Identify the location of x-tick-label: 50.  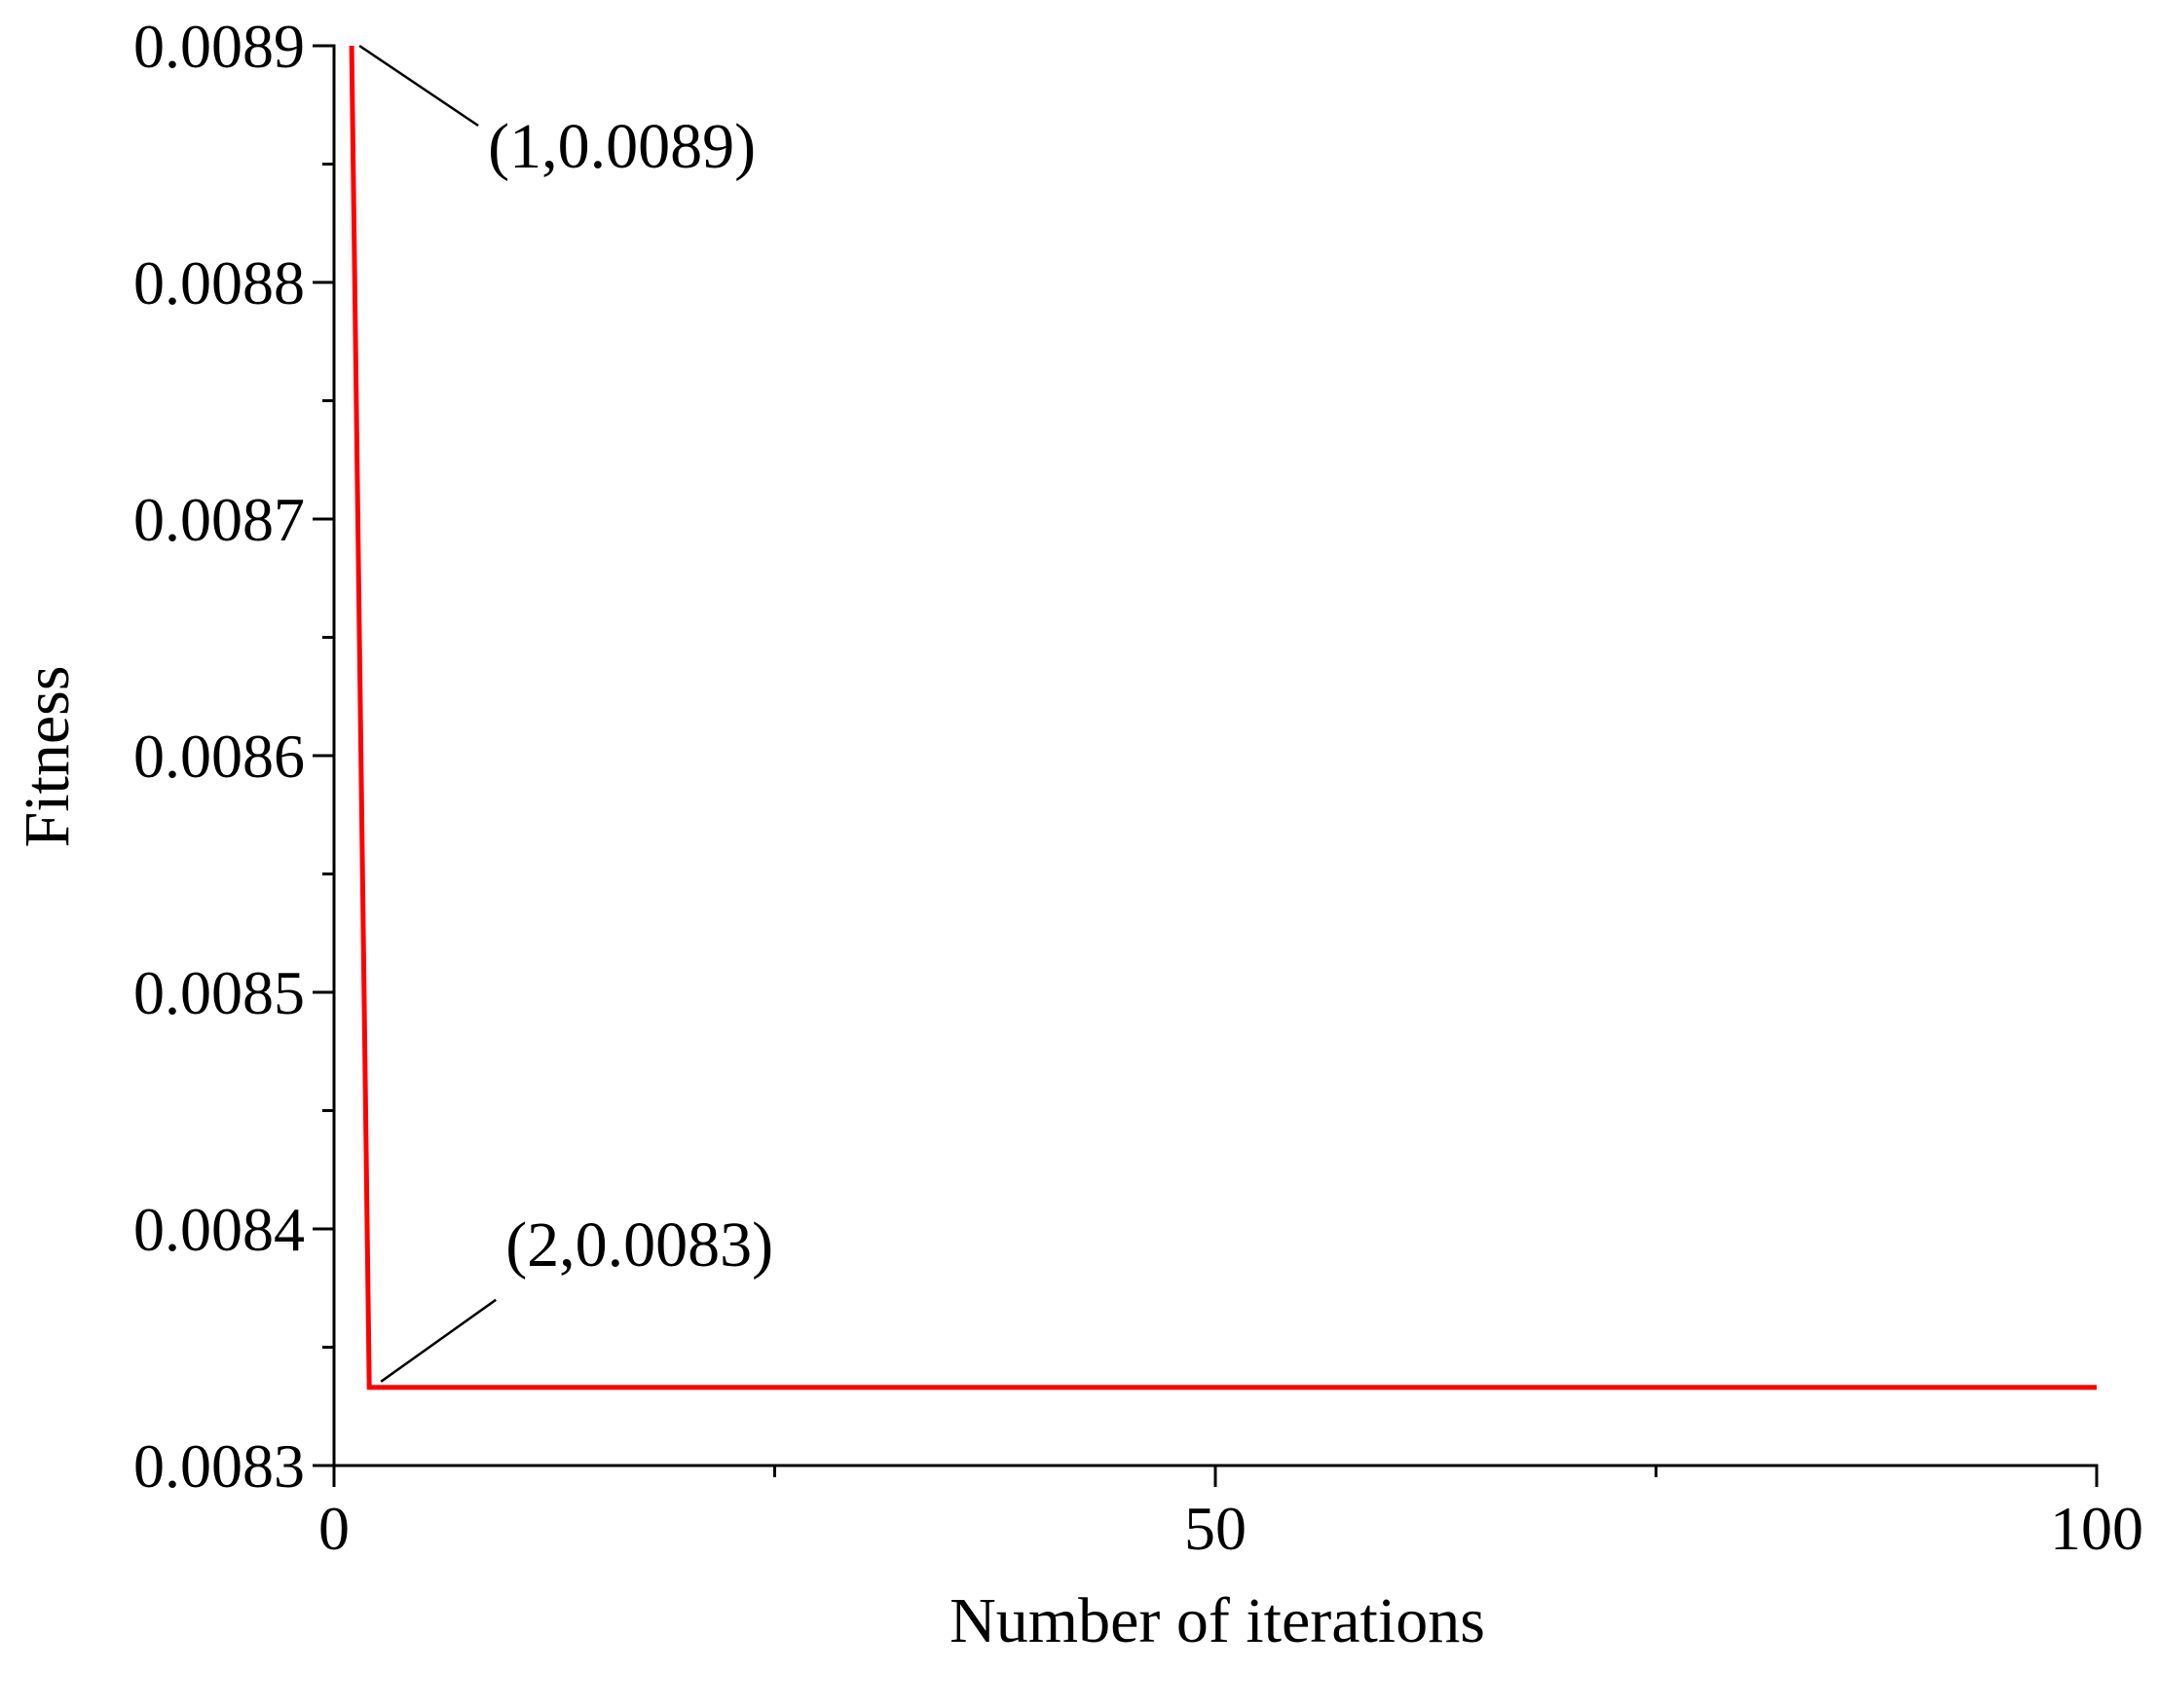
(1215, 1528).